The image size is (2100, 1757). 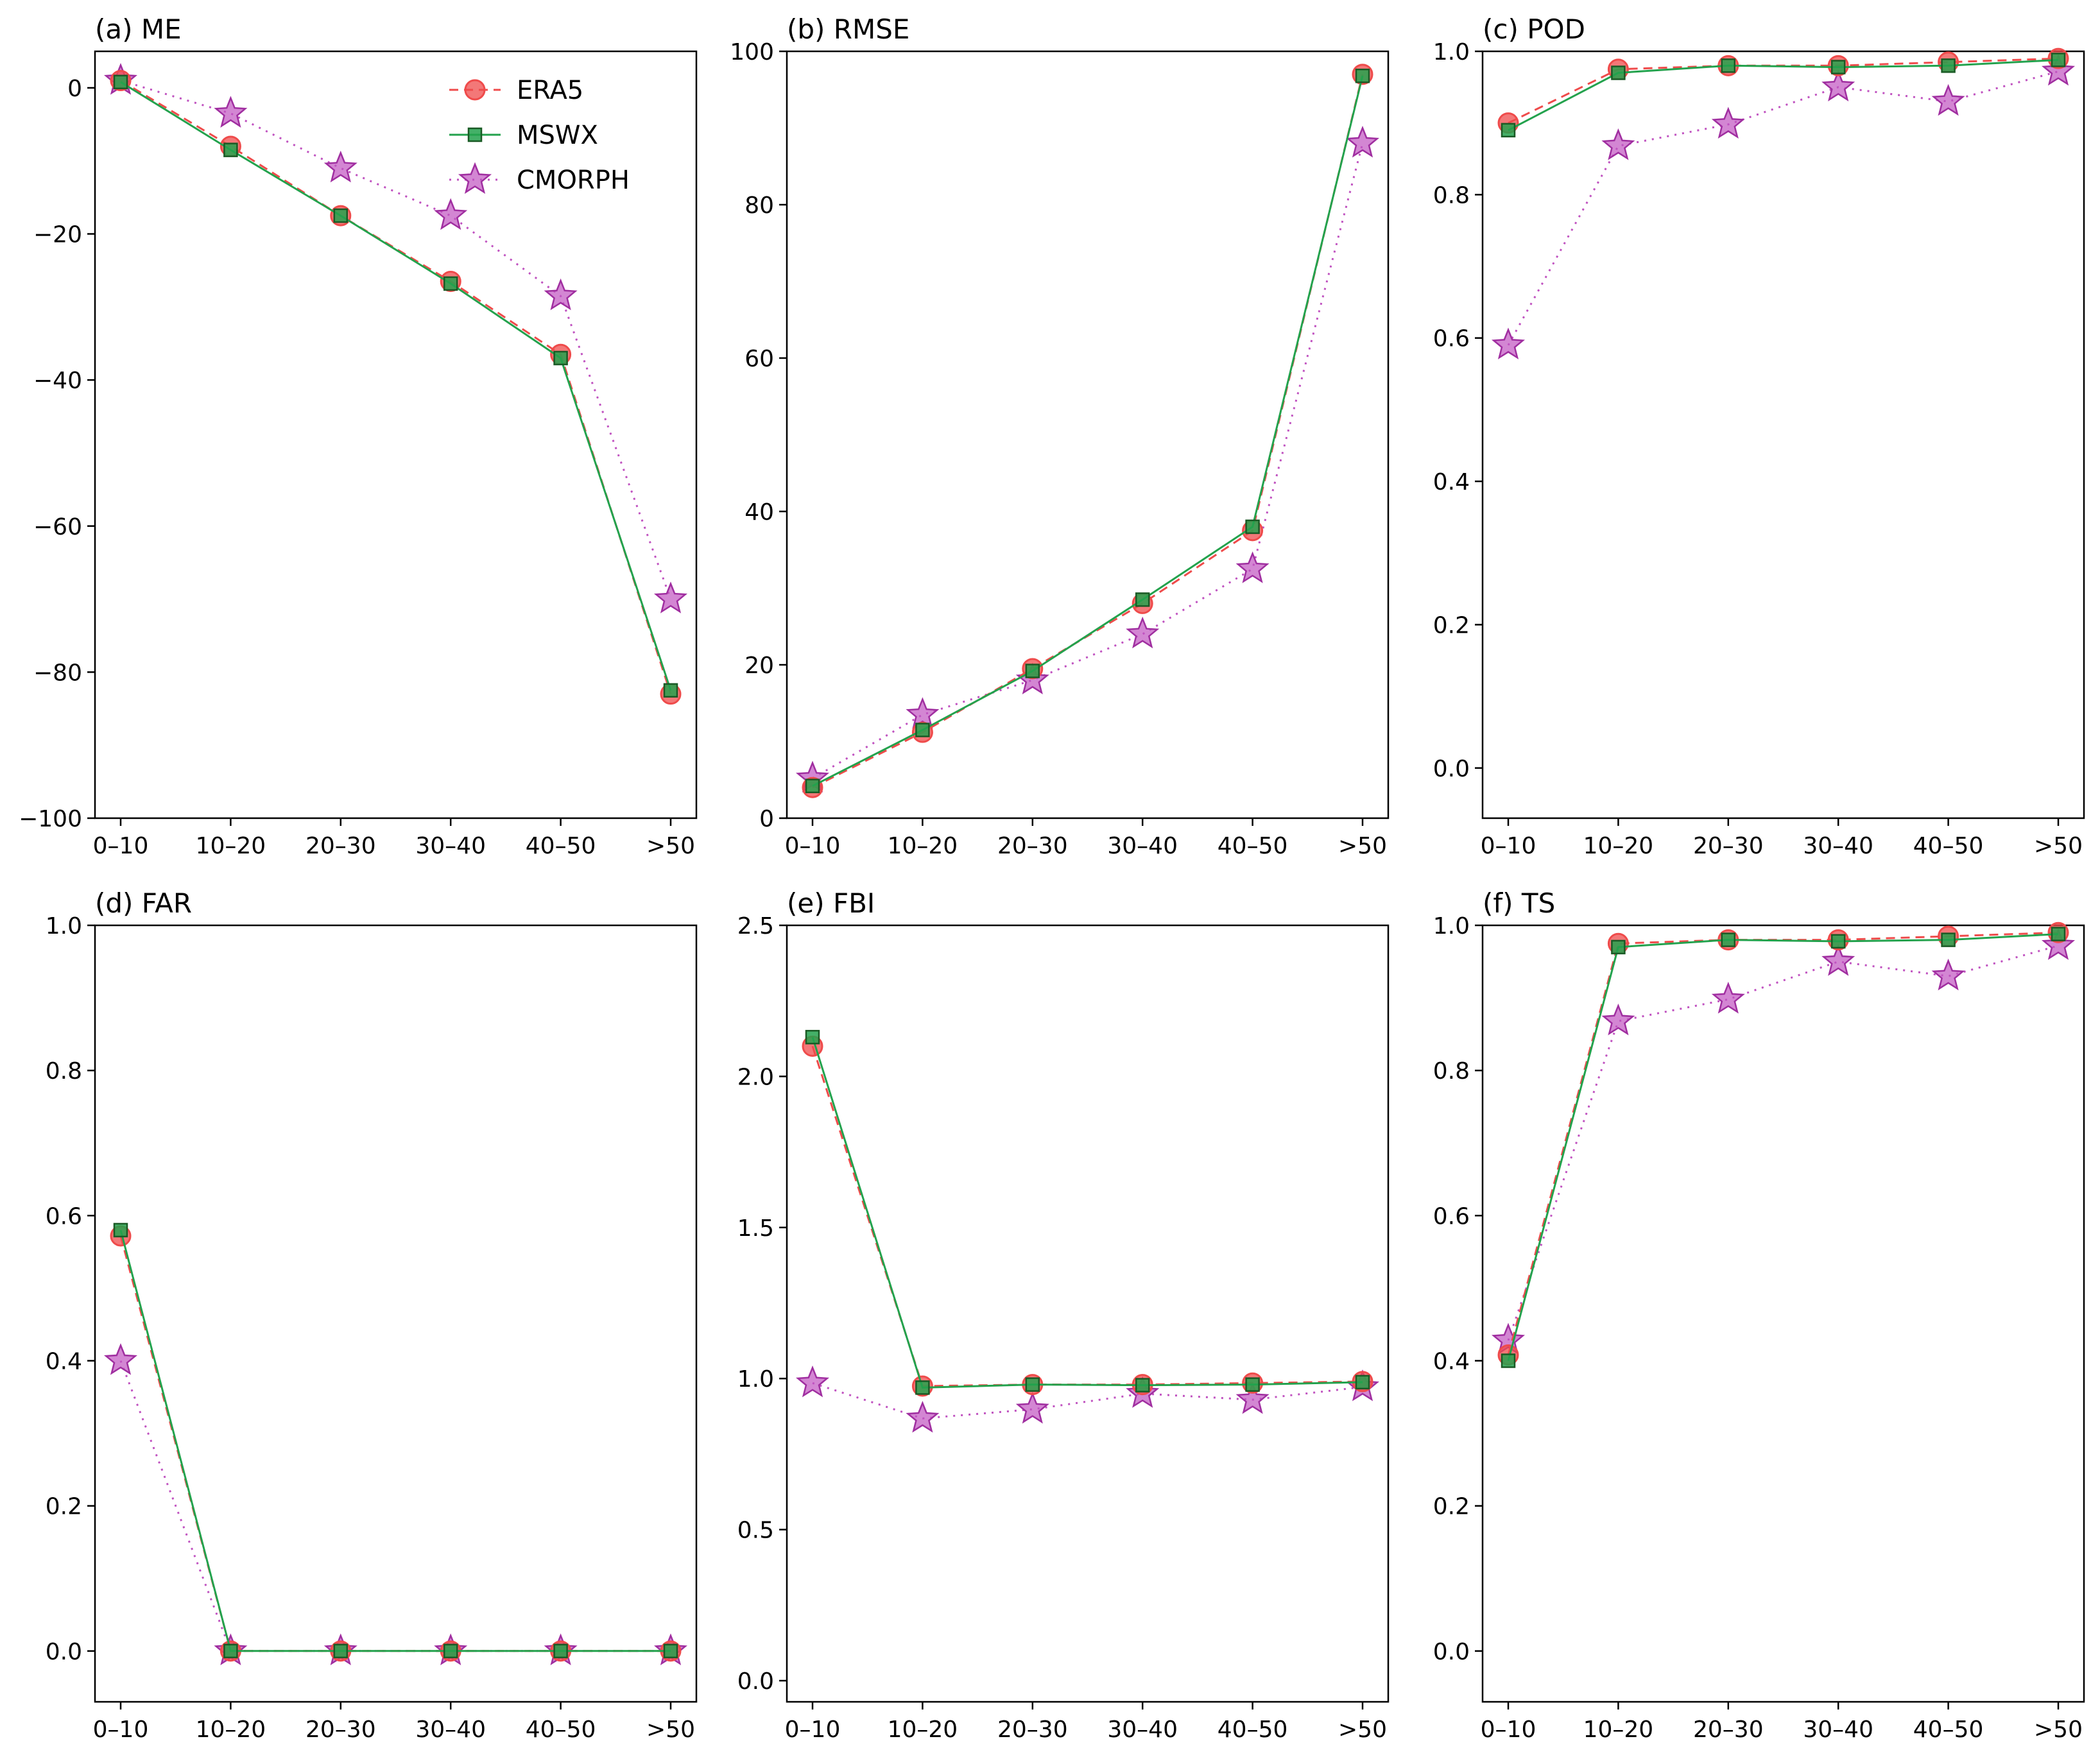 What do you see at coordinates (1519, 903) in the screenshot?
I see `panel-title: (f) TS` at bounding box center [1519, 903].